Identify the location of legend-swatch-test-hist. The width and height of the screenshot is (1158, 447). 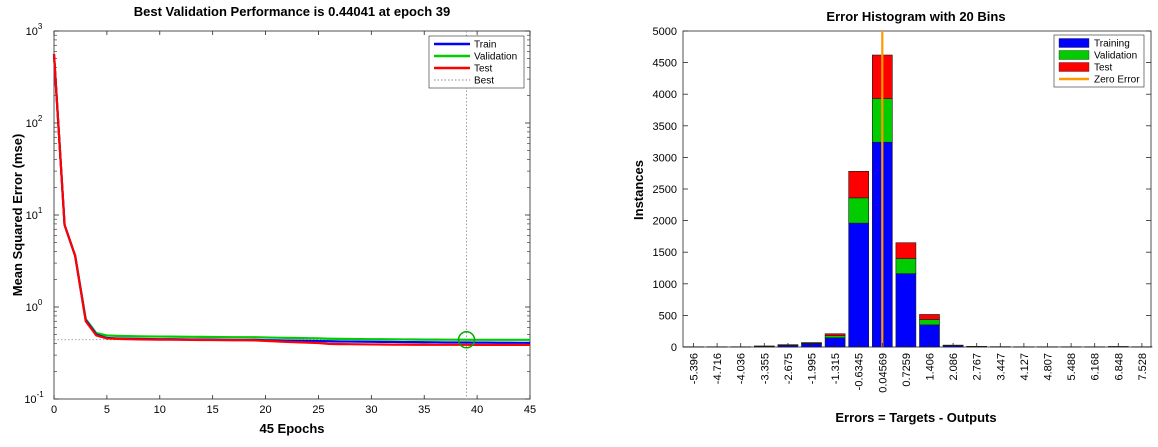
(1074, 67).